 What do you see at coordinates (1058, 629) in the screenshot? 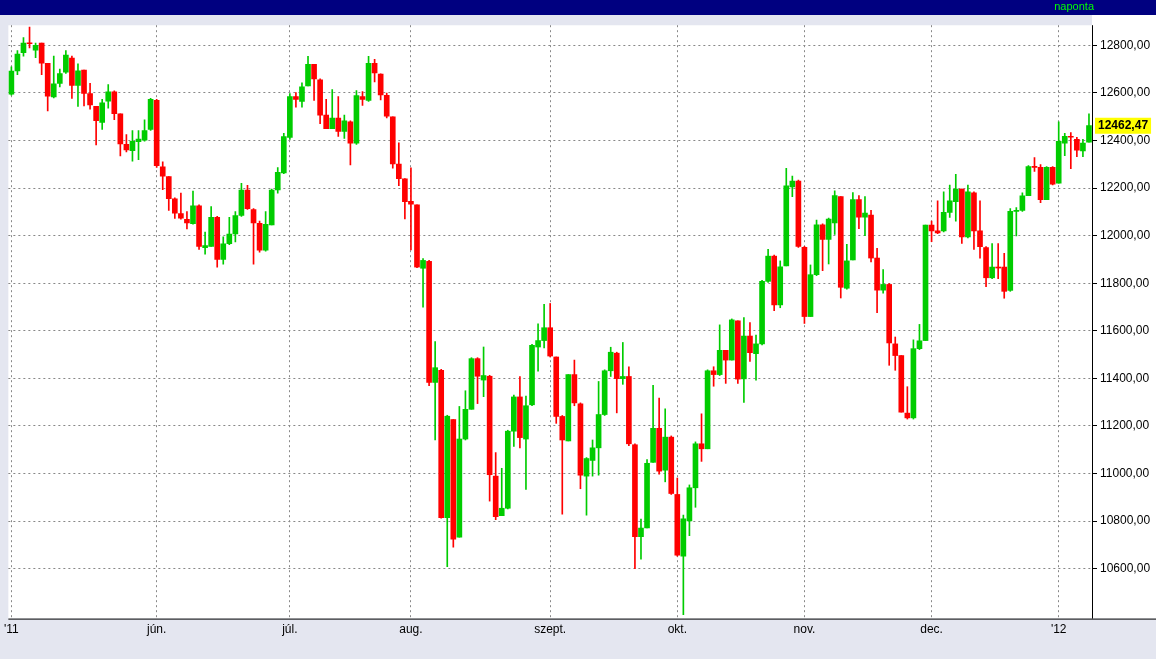
I see `x-tick-label: '12` at bounding box center [1058, 629].